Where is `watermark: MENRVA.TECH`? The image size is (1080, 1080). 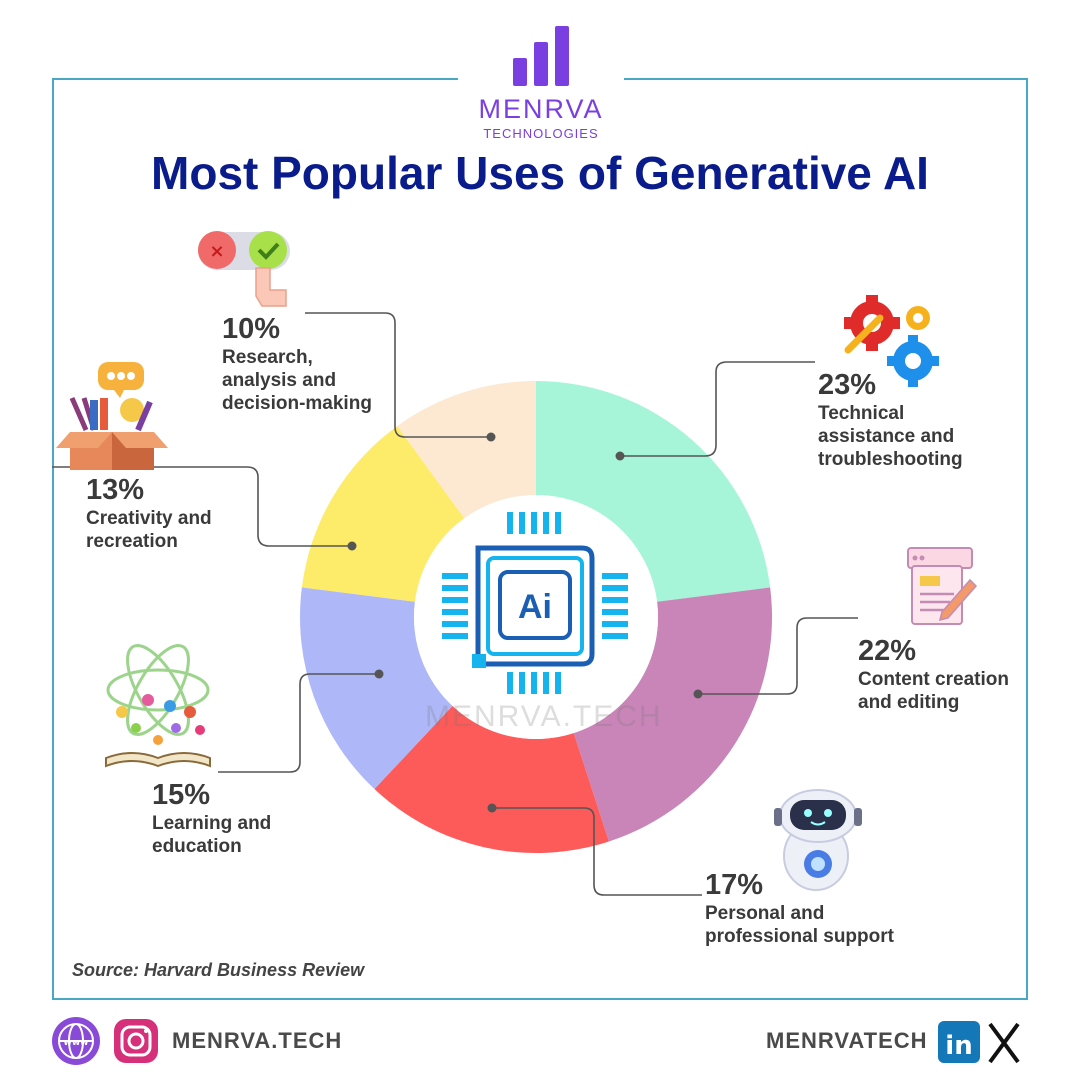 watermark: MENRVA.TECH is located at coordinates (544, 716).